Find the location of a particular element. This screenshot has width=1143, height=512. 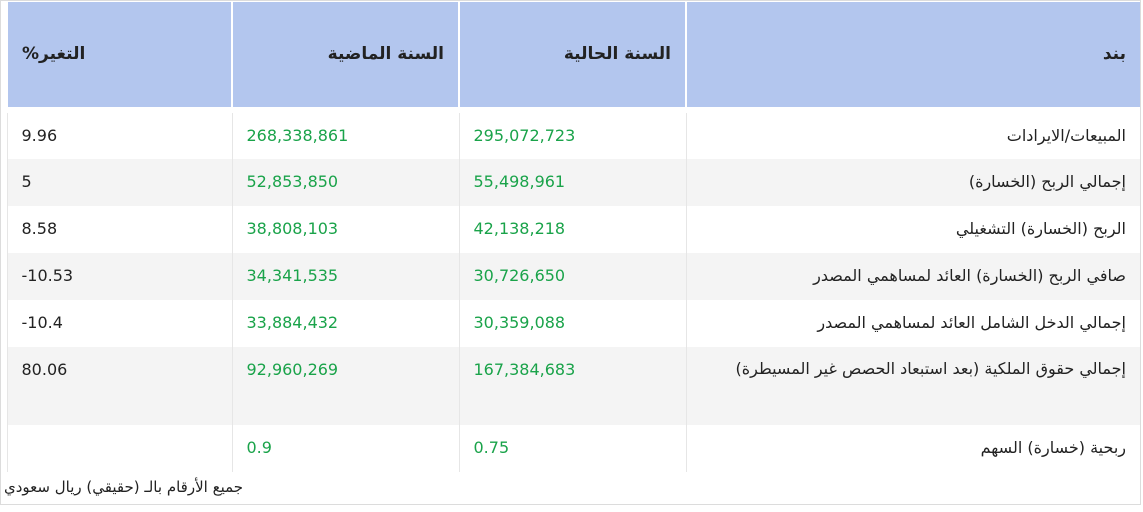

row-item-label: ربحية (خسارة) السهم is located at coordinates (912, 448).